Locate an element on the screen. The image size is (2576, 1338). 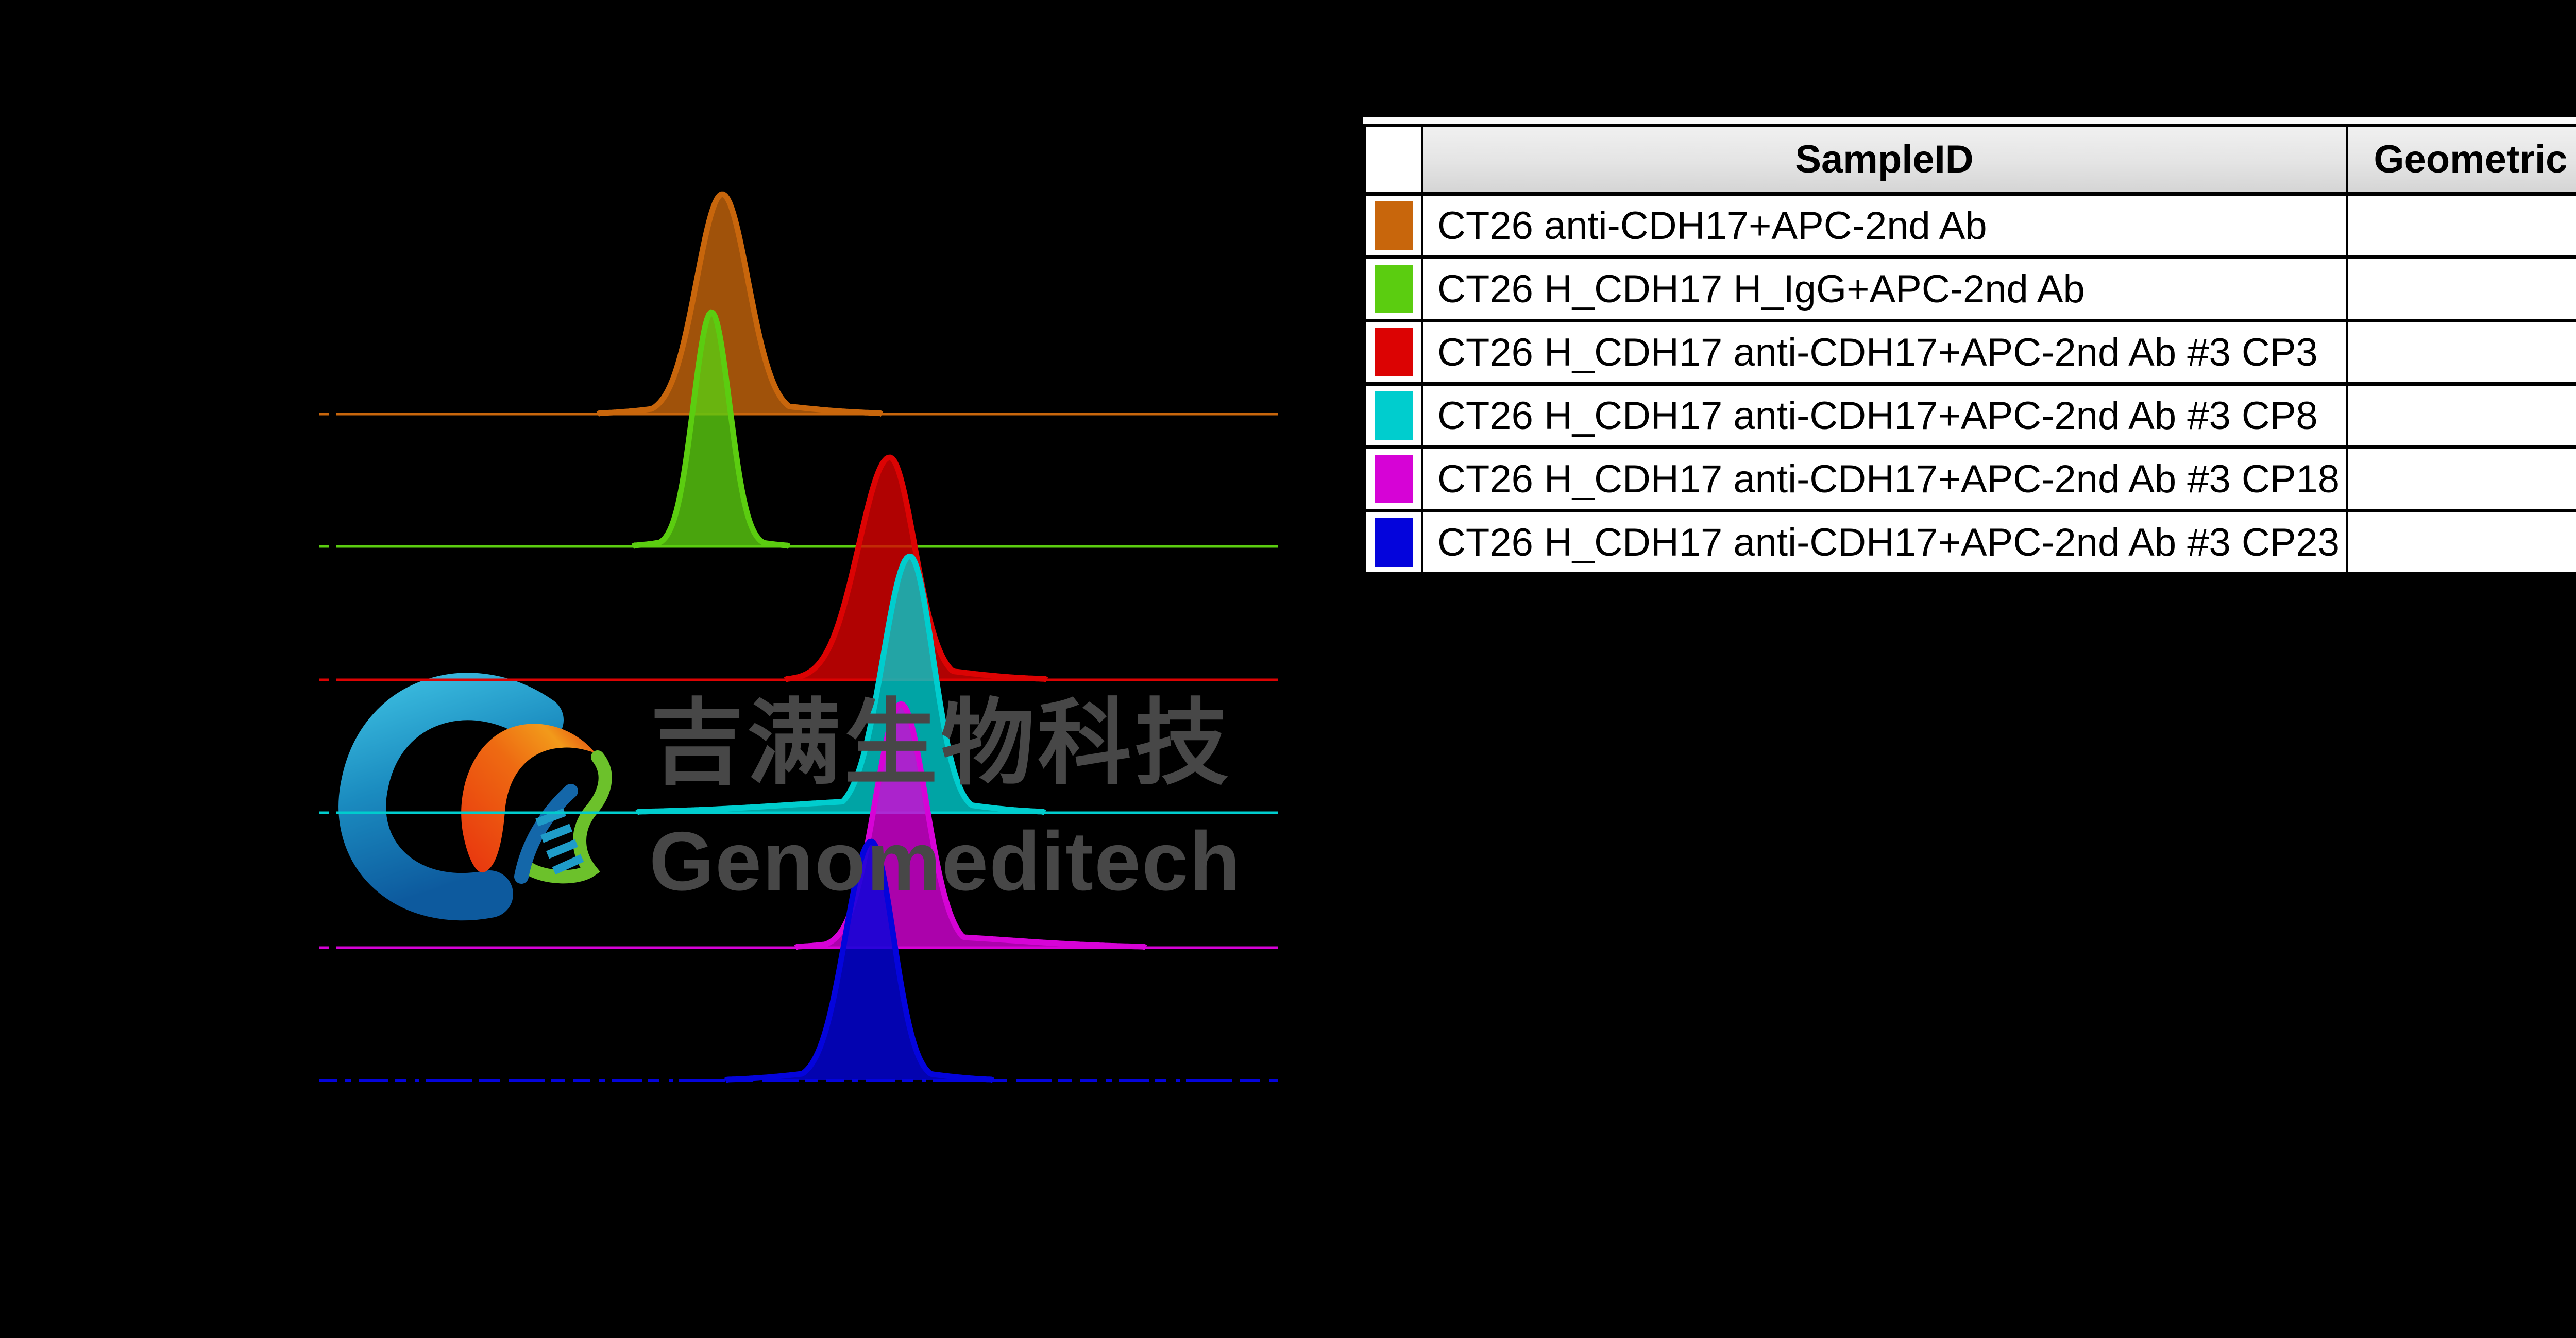
table-row: CT26 H_CDH17 H_IgG+APC-2nd Ab 1830 is located at coordinates (1971, 290).